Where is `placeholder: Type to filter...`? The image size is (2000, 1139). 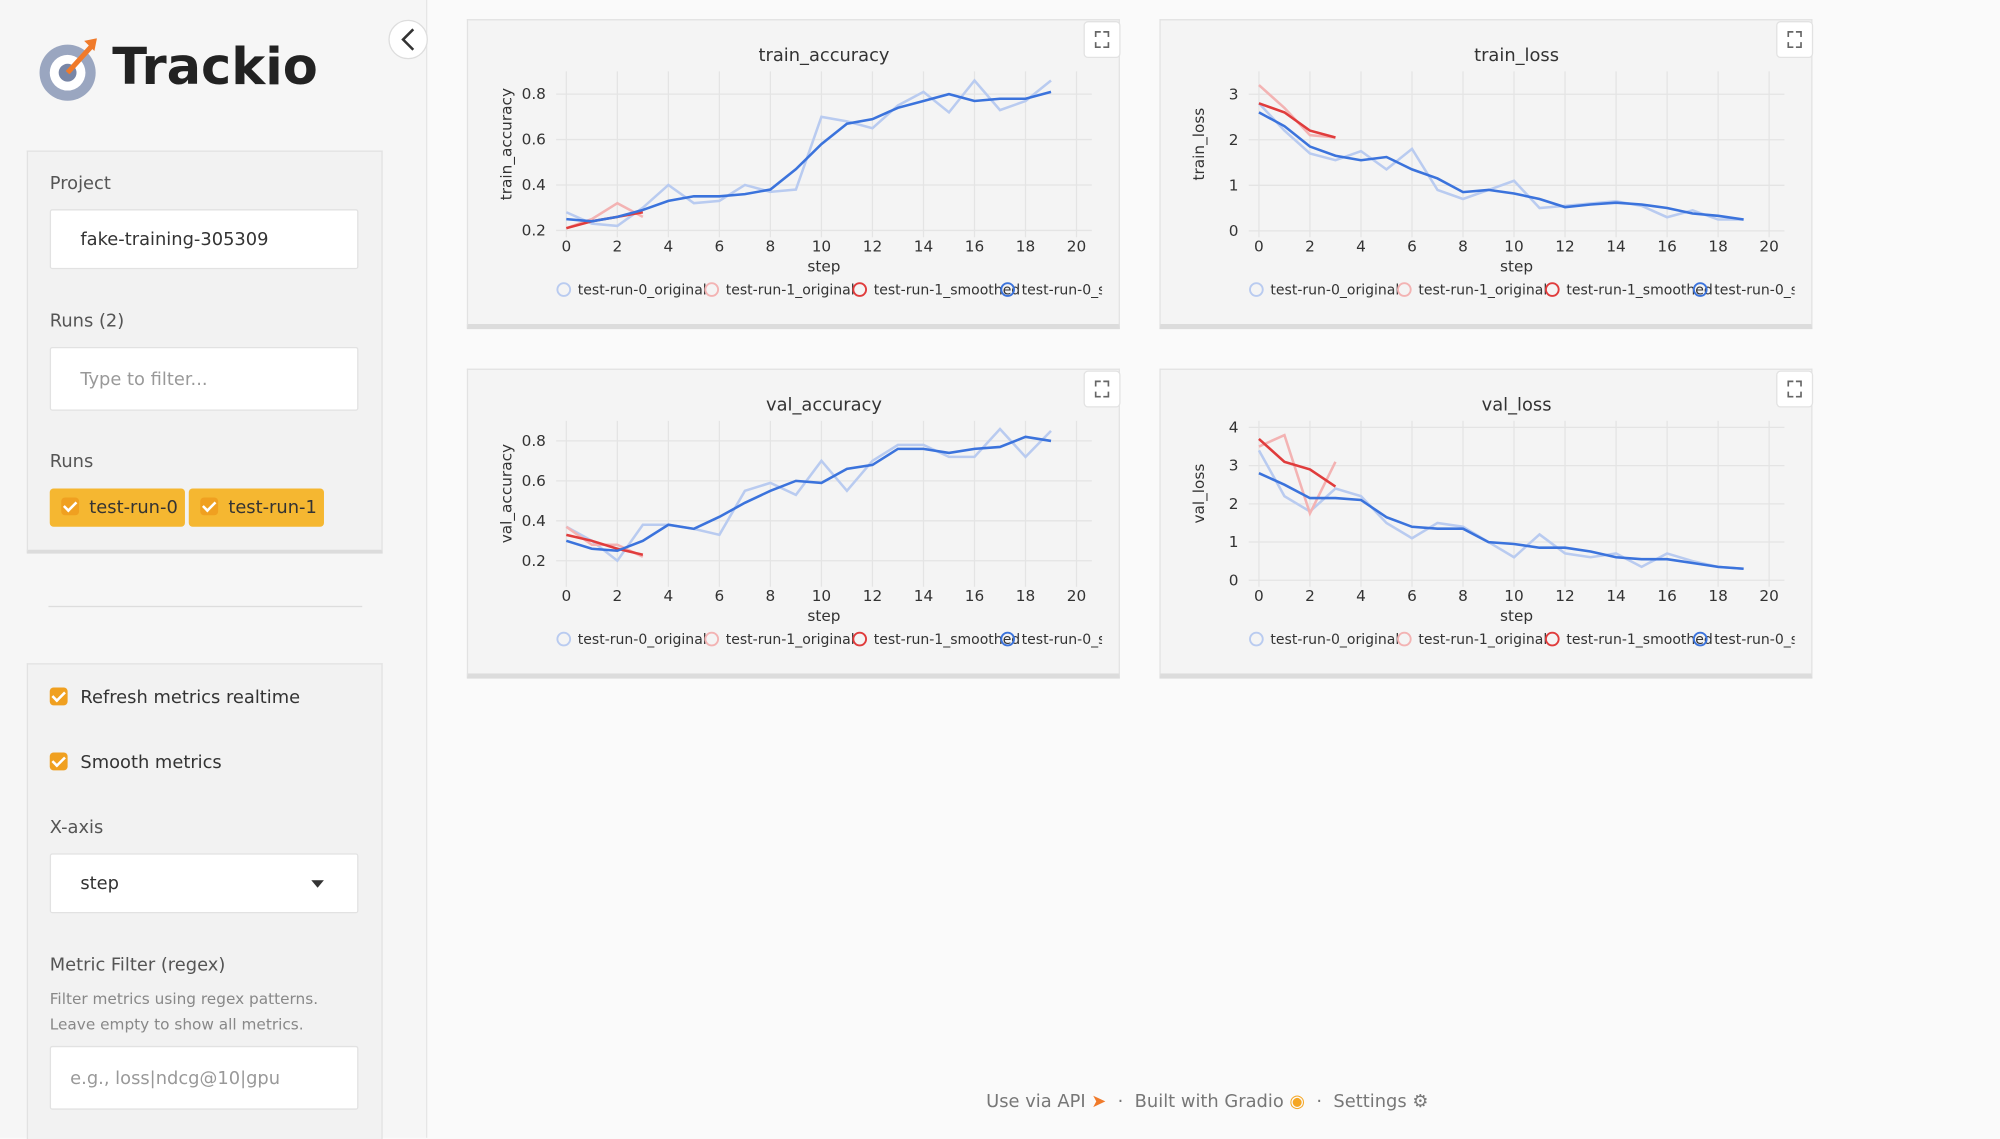
placeholder: Type to filter... is located at coordinates (144, 380).